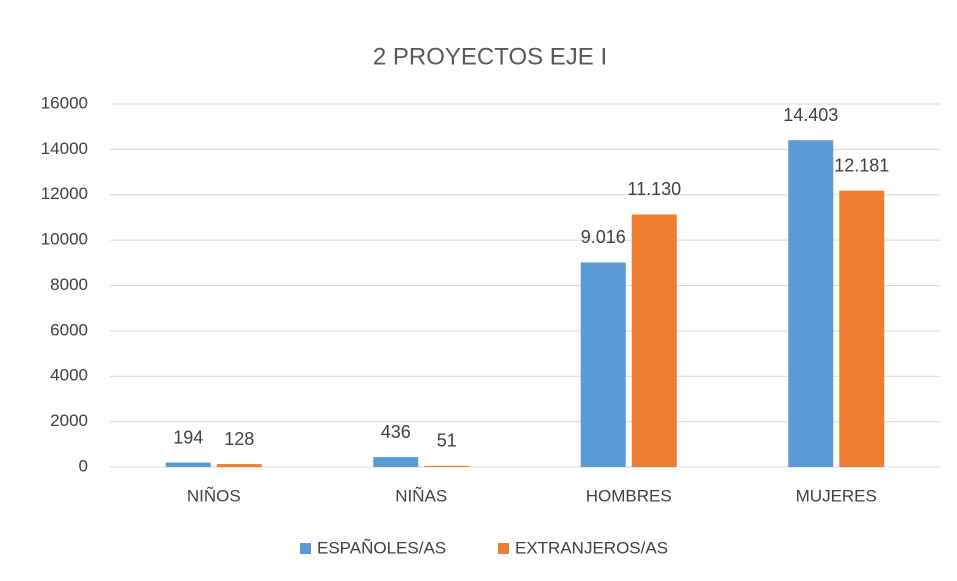  I want to click on value-label: 436, so click(396, 432).